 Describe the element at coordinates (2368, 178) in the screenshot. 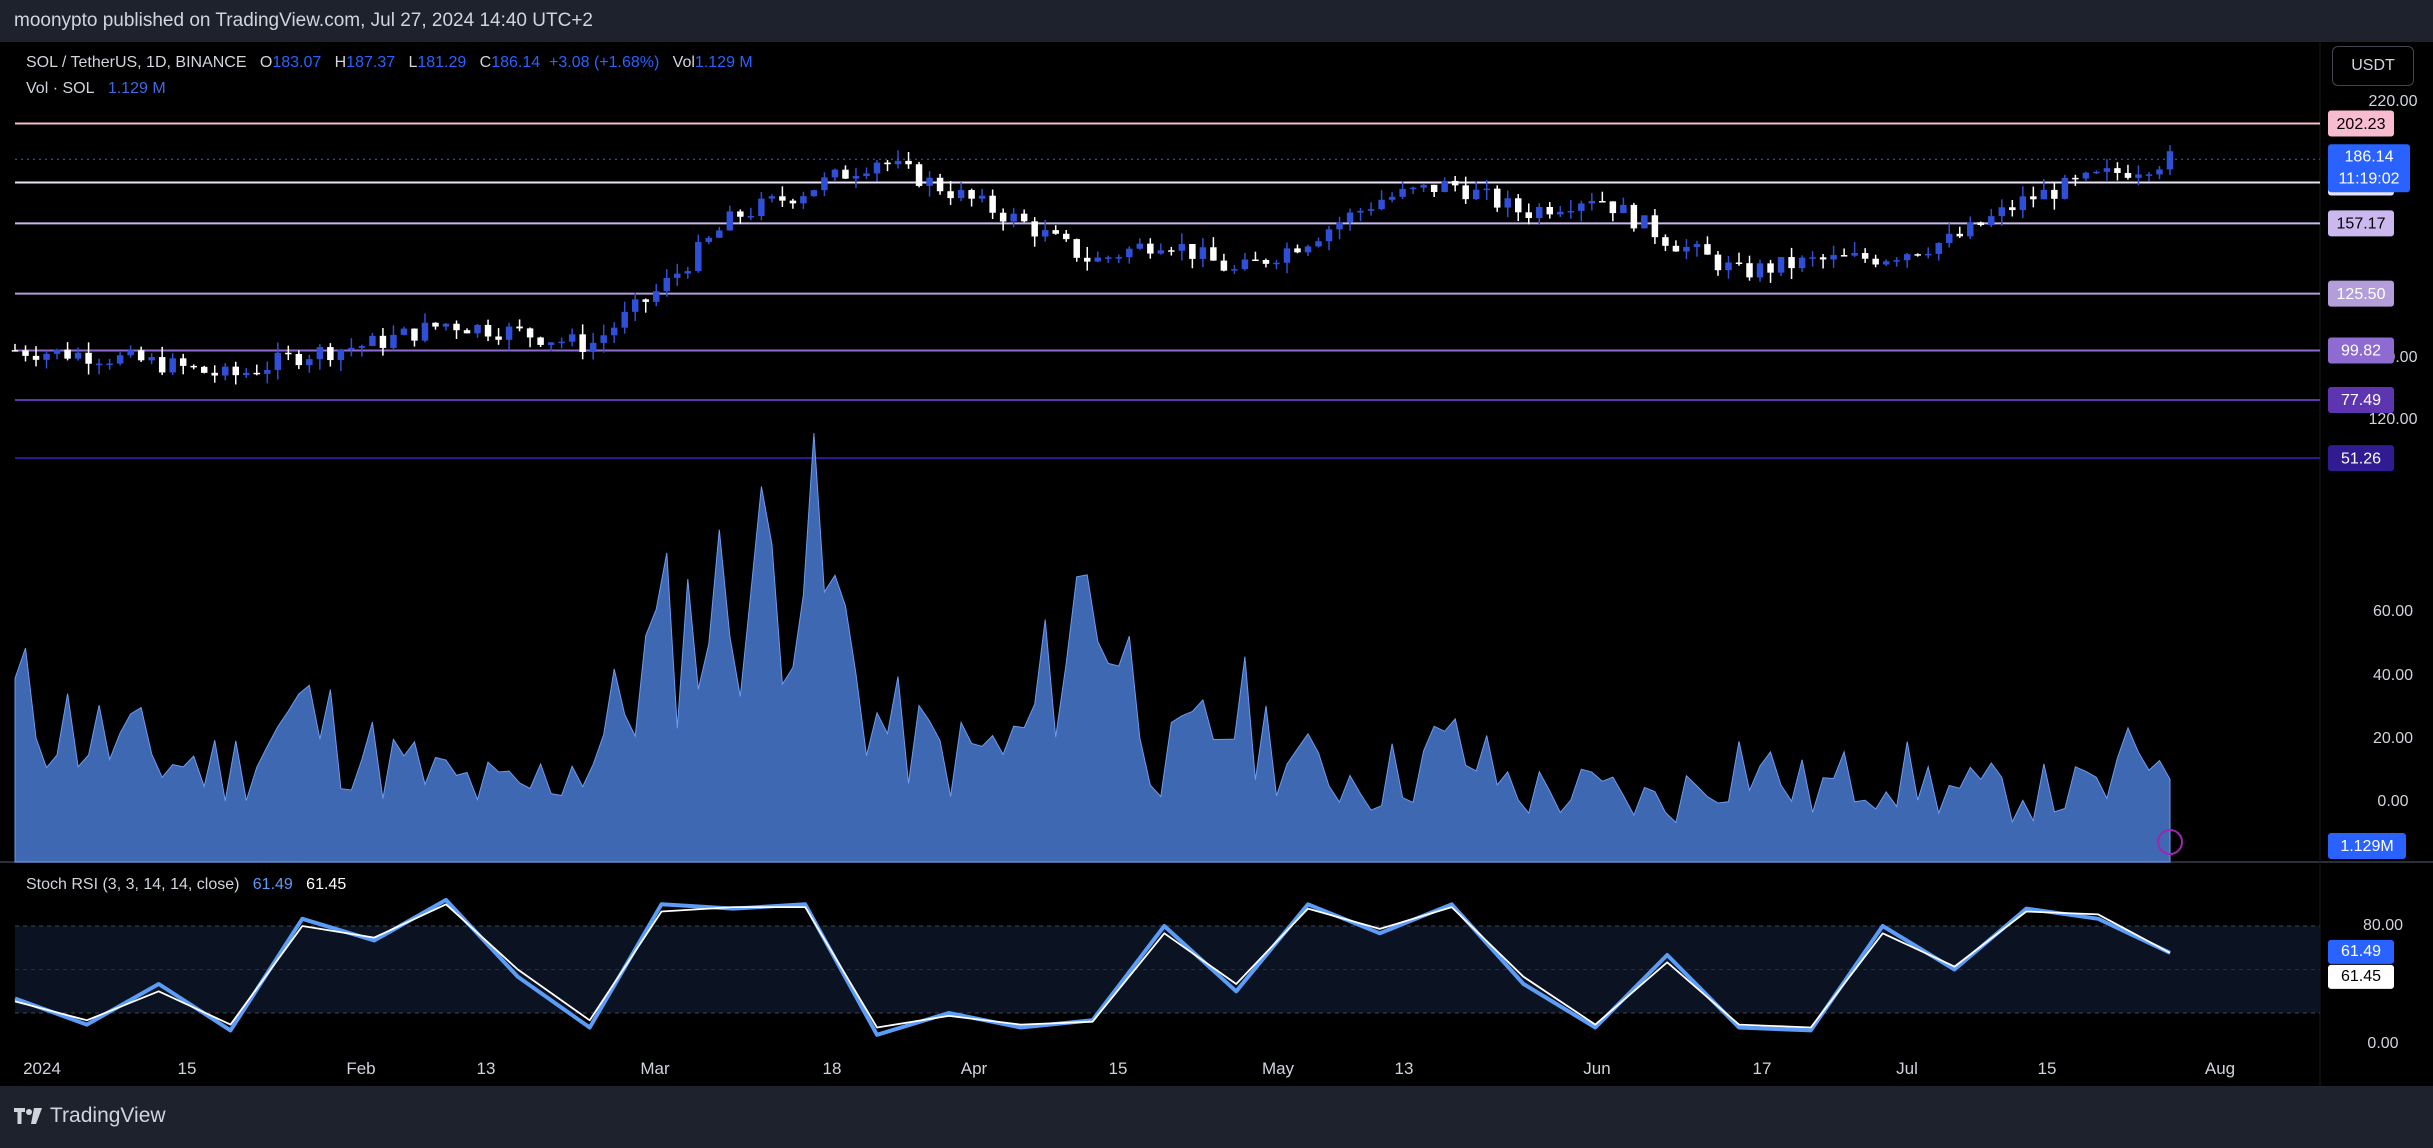

I see `countdown-label: 11:19:02` at that location.